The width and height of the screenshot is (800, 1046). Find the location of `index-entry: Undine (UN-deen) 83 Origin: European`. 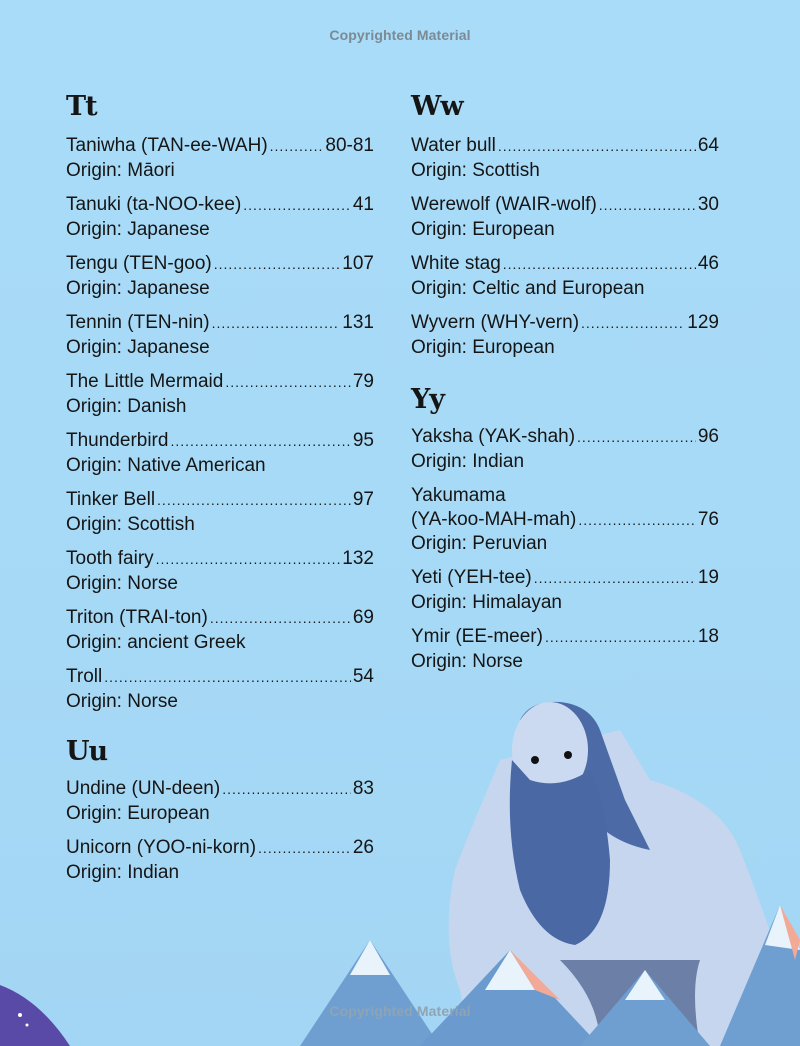

index-entry: Undine (UN-deen) 83 Origin: European is located at coordinates (220, 801).